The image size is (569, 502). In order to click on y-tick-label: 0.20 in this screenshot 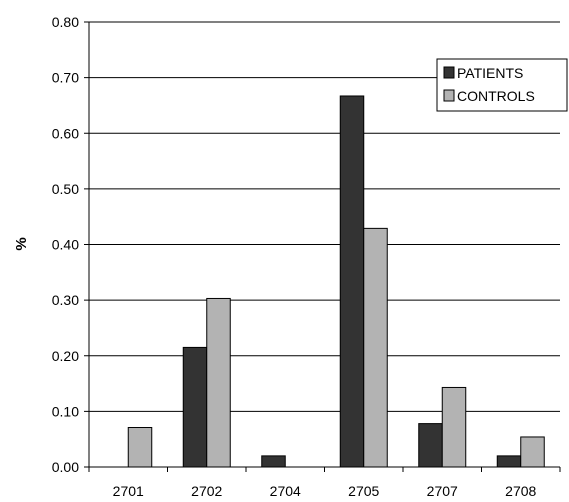, I will do `click(65, 356)`.